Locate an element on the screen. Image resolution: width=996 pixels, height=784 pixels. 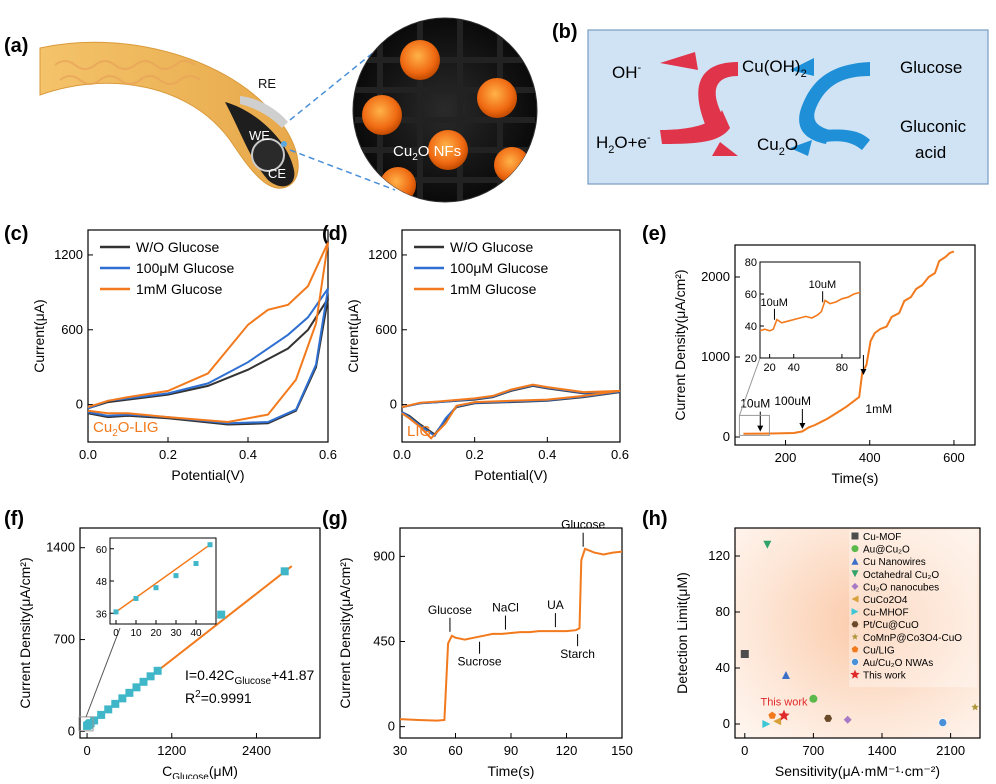
inset-x-tick-label: 10 is located at coordinates (136, 633).